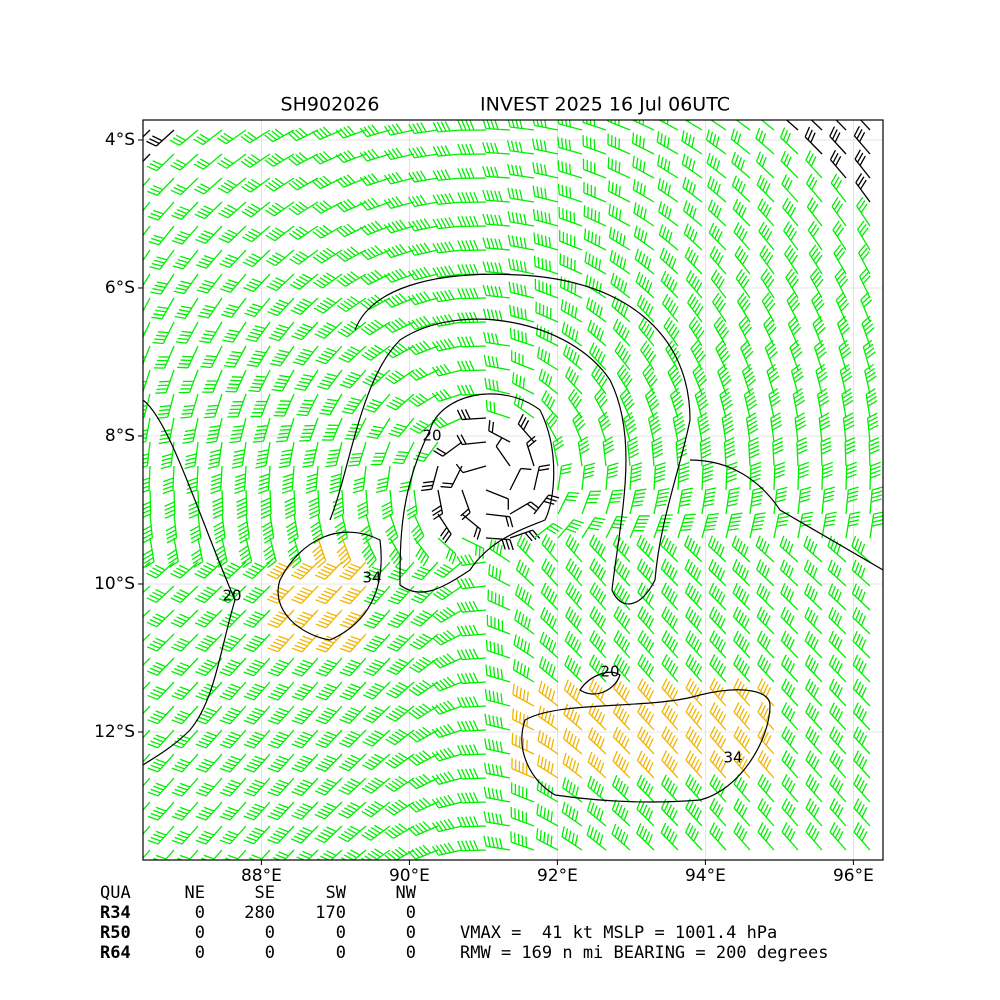 Image resolution: width=1000 pixels, height=1000 pixels. Describe the element at coordinates (411, 913) in the screenshot. I see `table-cell: 0` at that location.